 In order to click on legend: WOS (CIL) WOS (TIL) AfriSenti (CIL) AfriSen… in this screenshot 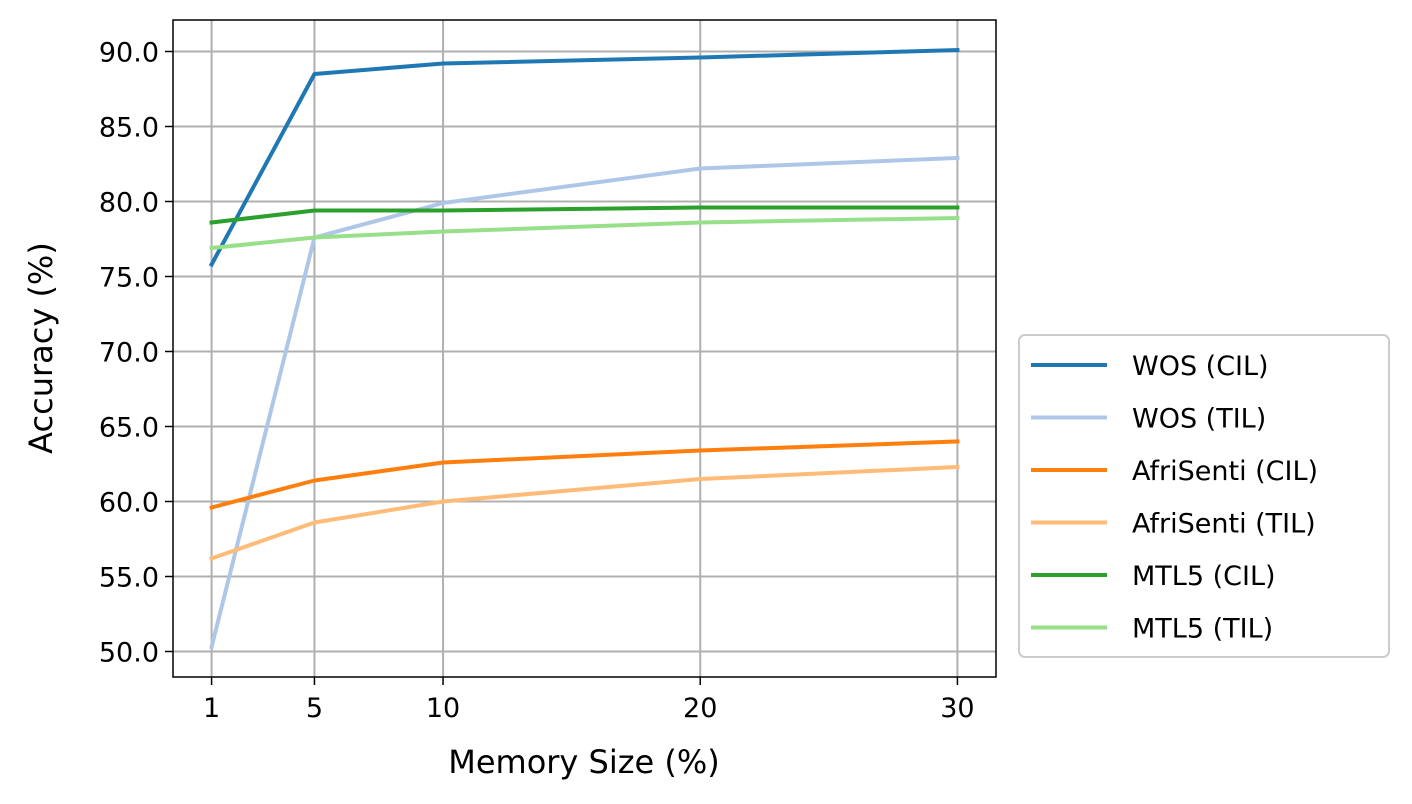, I will do `click(1204, 496)`.